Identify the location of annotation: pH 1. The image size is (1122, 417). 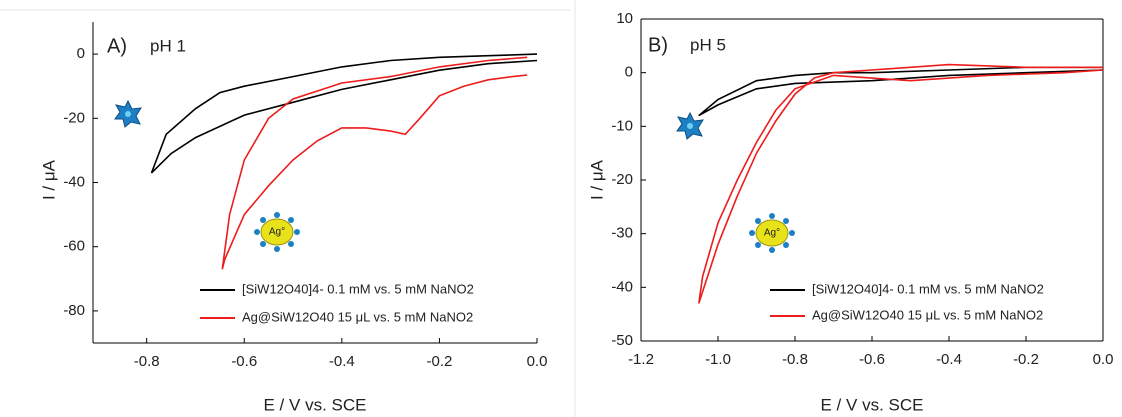
(168, 45).